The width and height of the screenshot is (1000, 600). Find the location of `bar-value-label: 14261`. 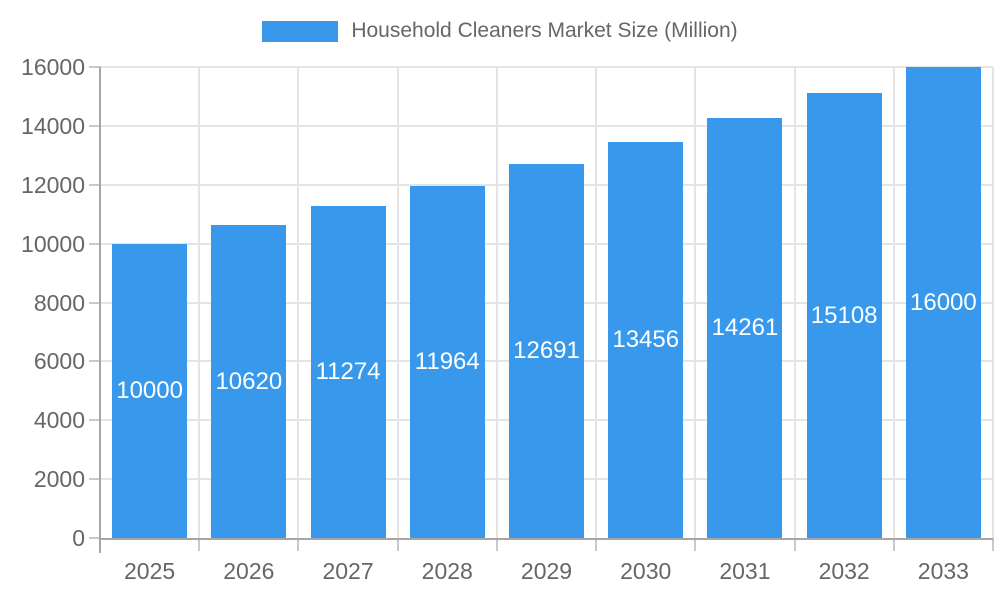

bar-value-label: 14261 is located at coordinates (745, 328).